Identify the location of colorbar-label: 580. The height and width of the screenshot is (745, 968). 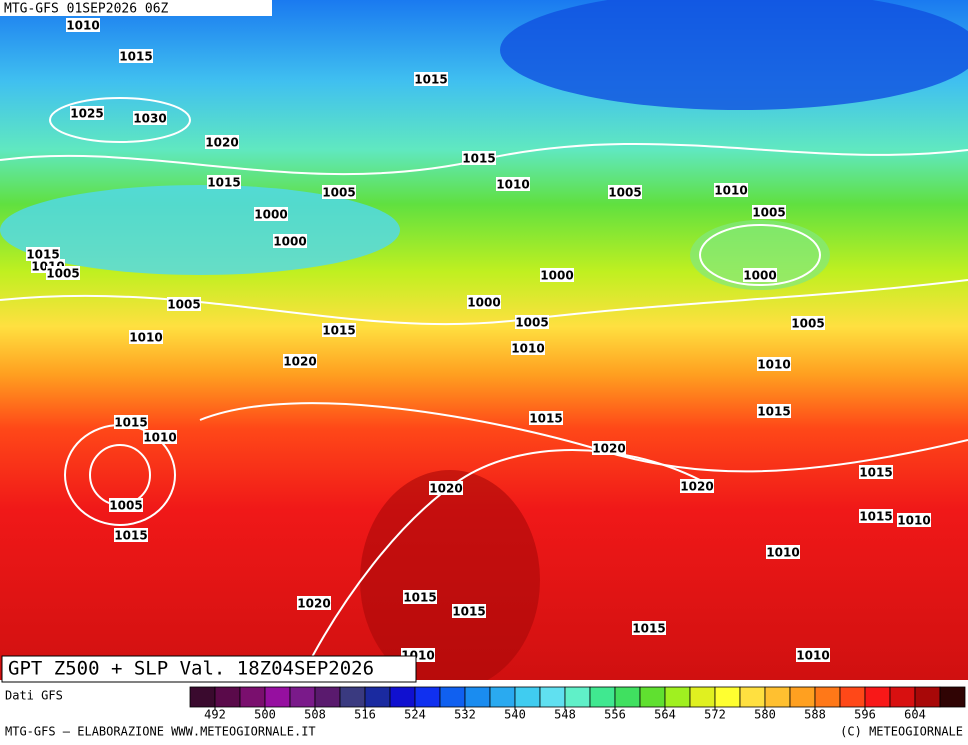
(765, 715).